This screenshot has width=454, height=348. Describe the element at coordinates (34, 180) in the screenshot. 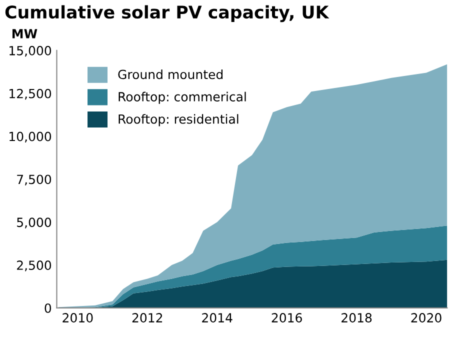

I see `y-tick-label: 7,500` at that location.